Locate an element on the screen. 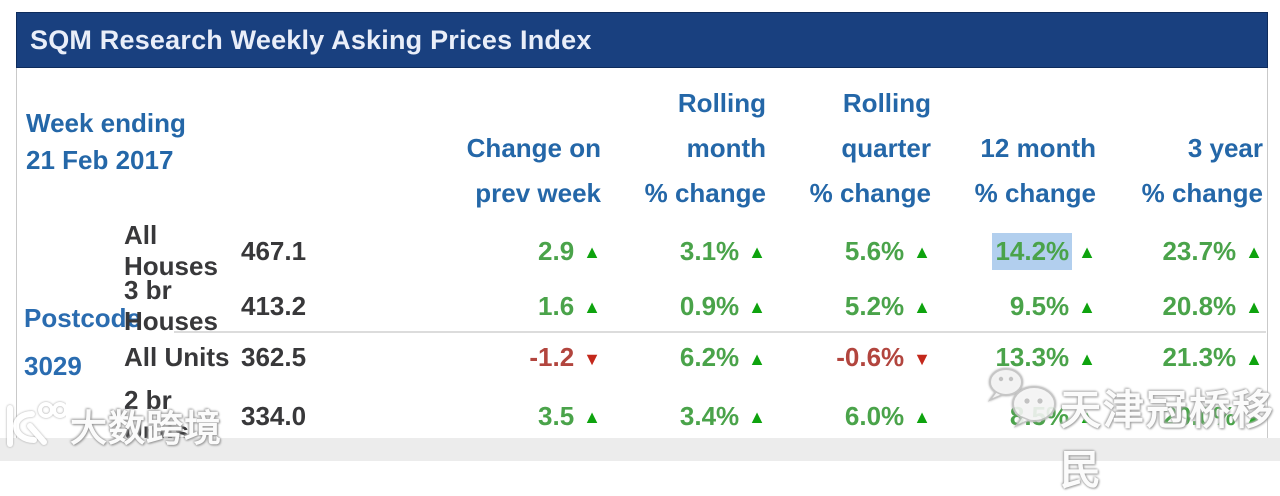 The height and width of the screenshot is (496, 1280). wechat-icon is located at coordinates (1025, 399).